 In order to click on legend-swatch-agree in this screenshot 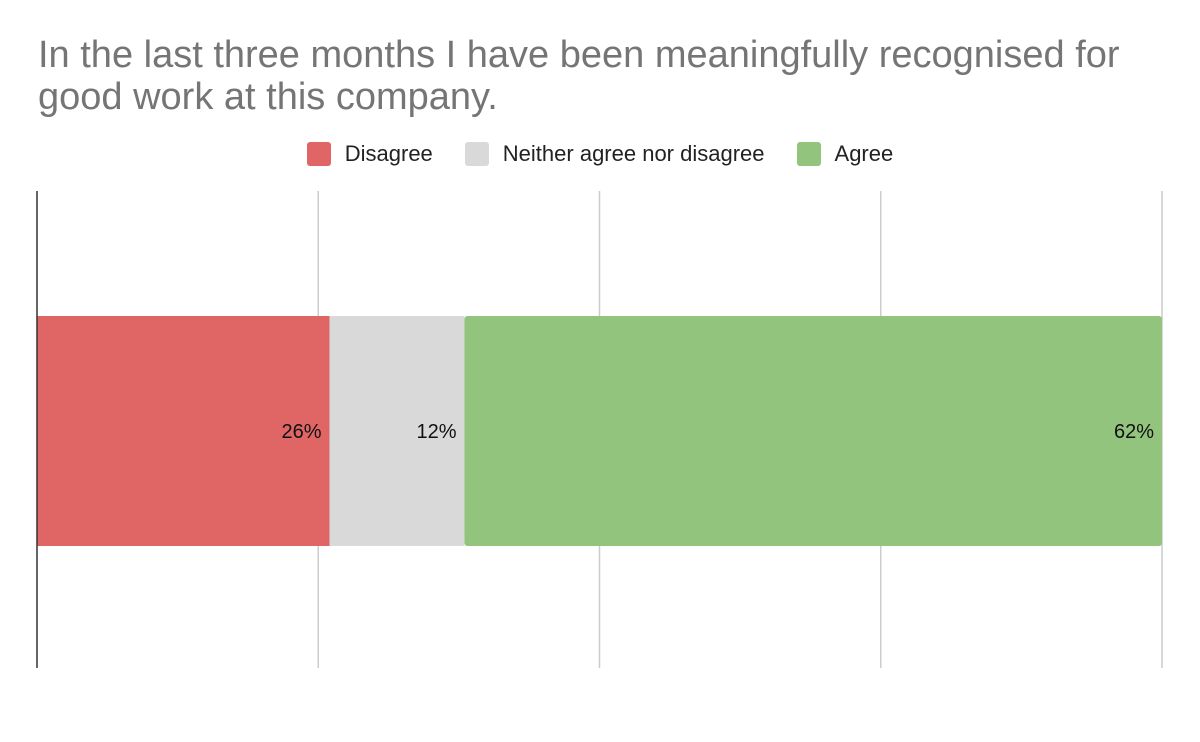, I will do `click(808, 154)`.